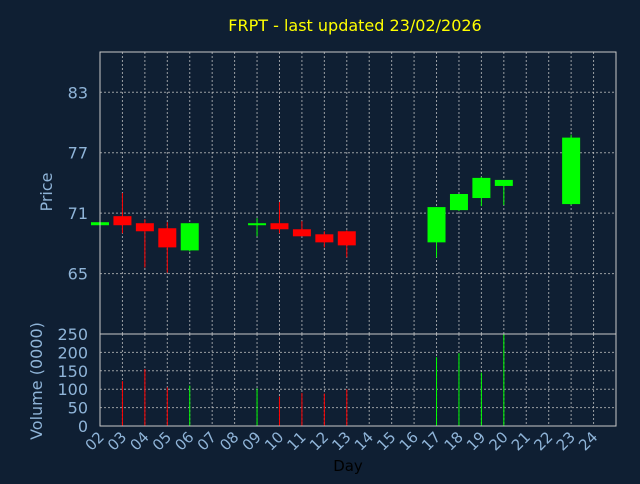  Describe the element at coordinates (36, 381) in the screenshot. I see `volume-axis-label: Volume (0000)` at that location.